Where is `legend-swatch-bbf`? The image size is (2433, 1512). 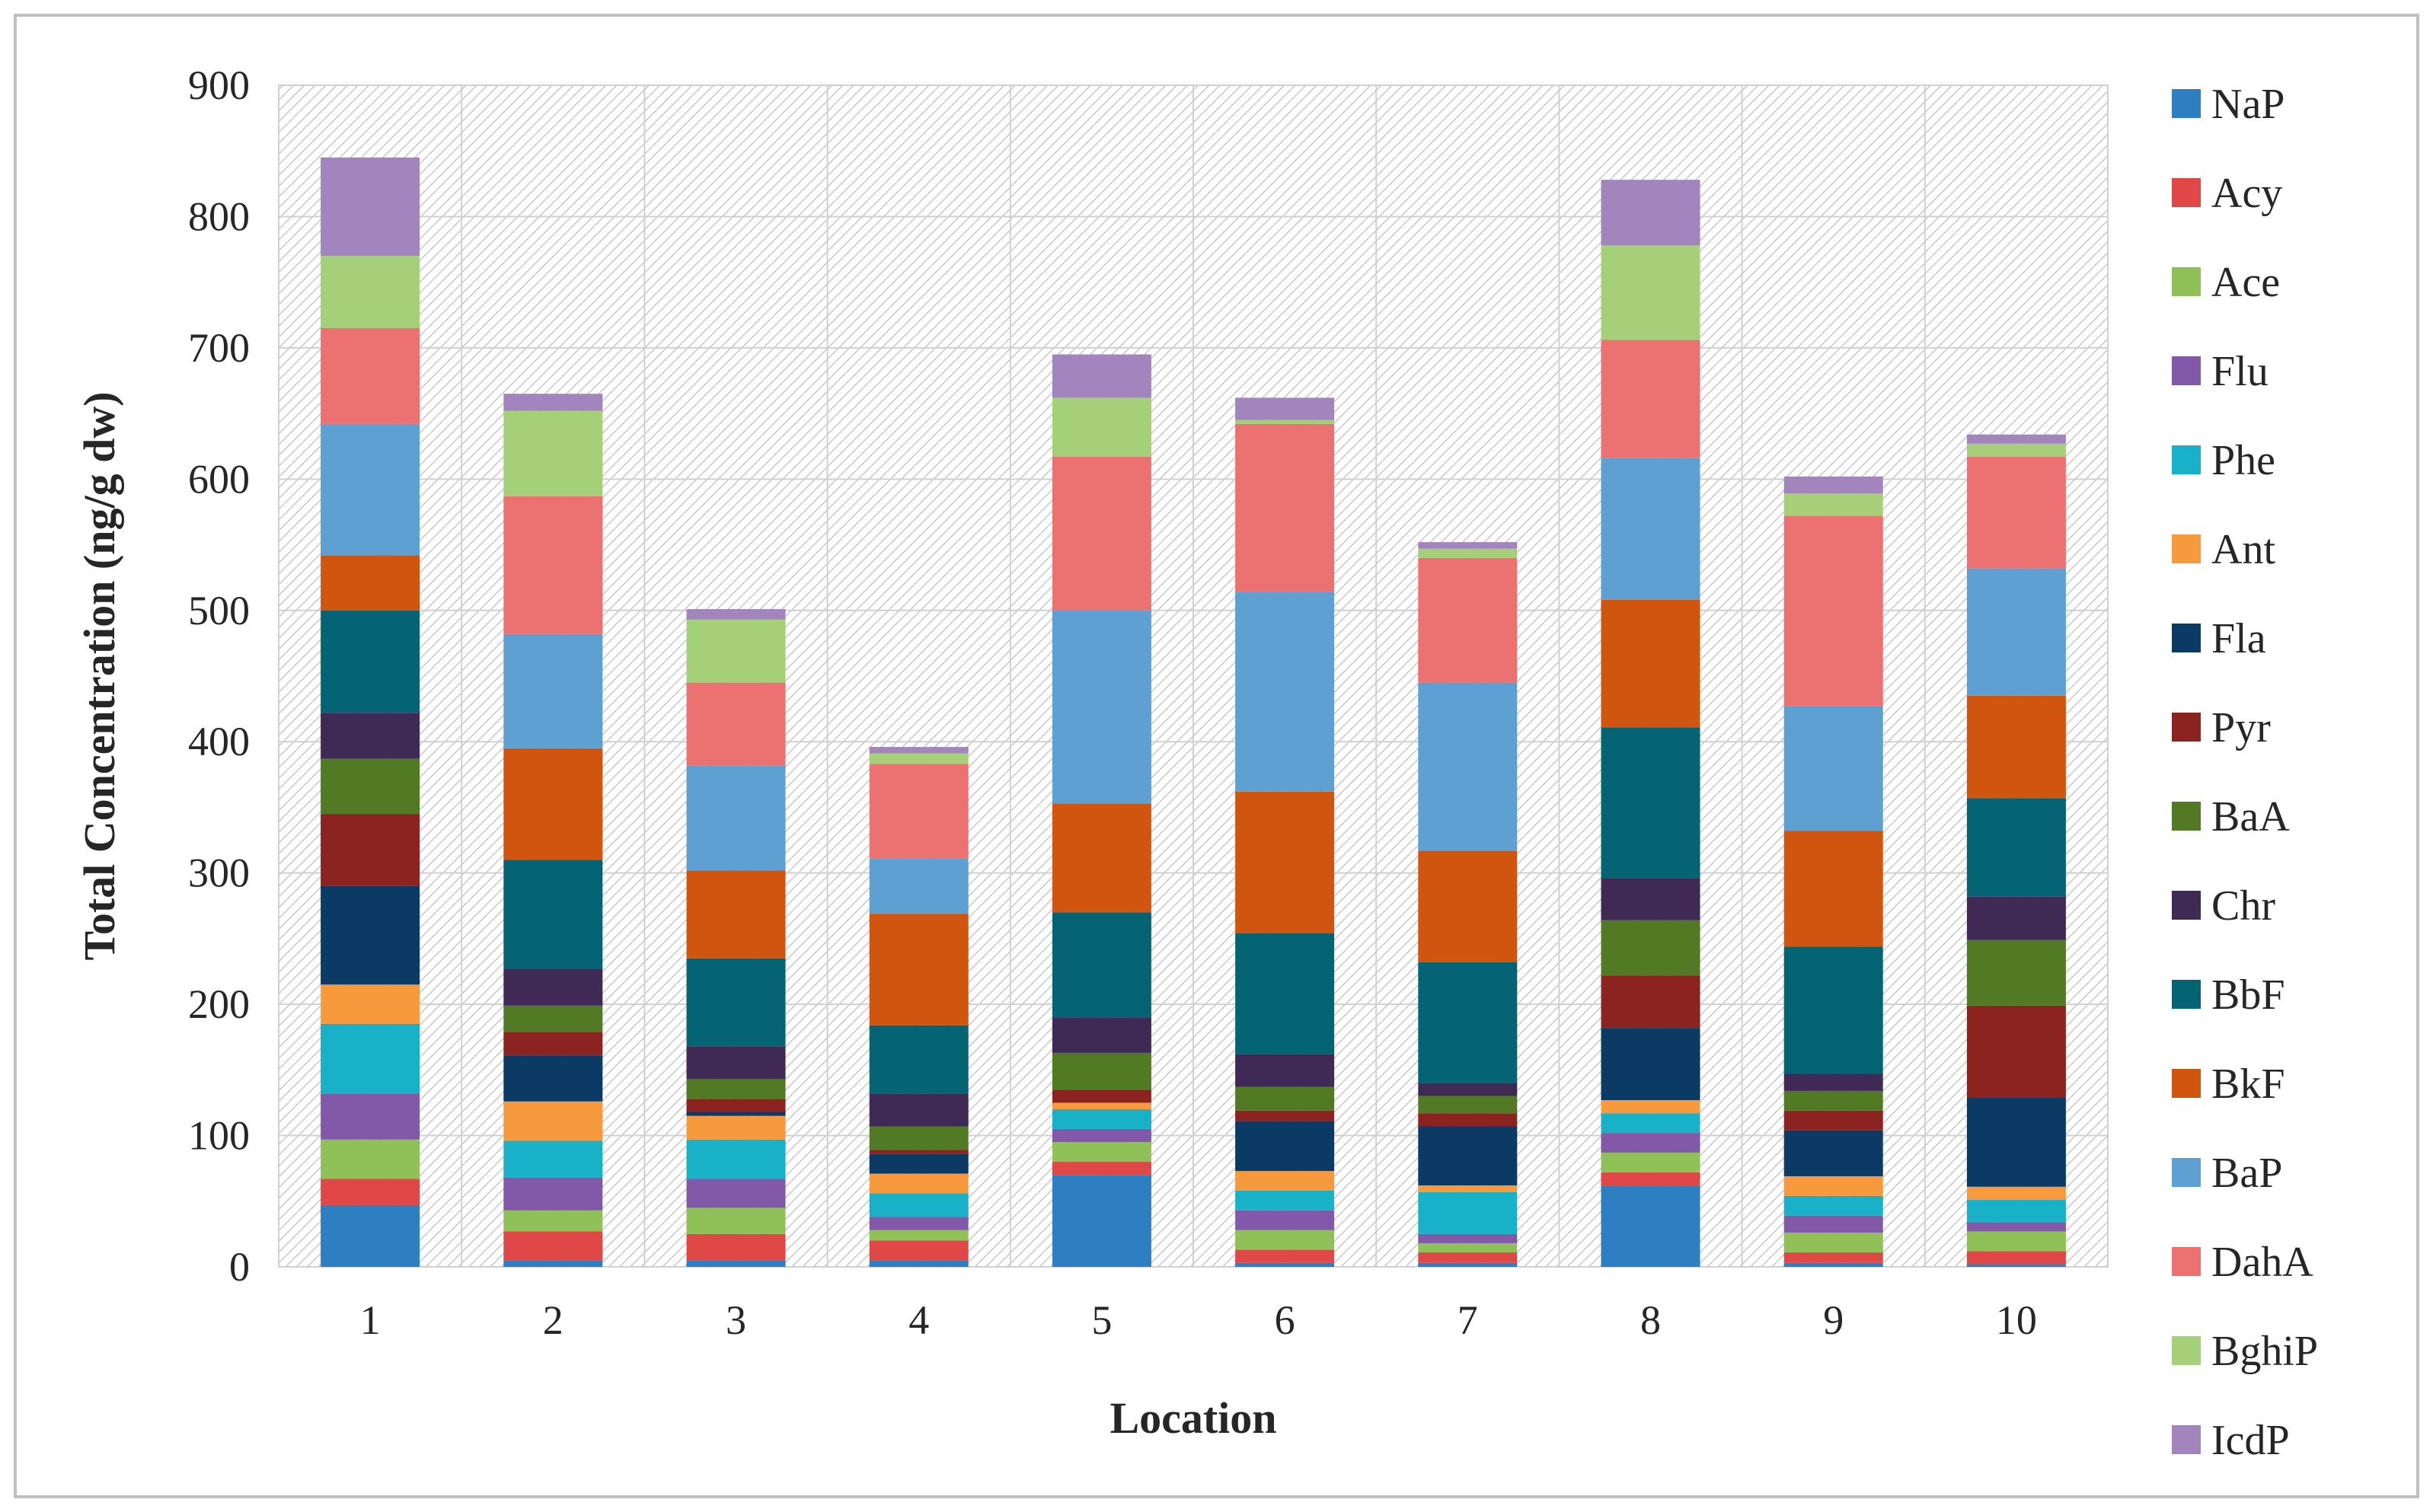
legend-swatch-bbf is located at coordinates (2186, 994).